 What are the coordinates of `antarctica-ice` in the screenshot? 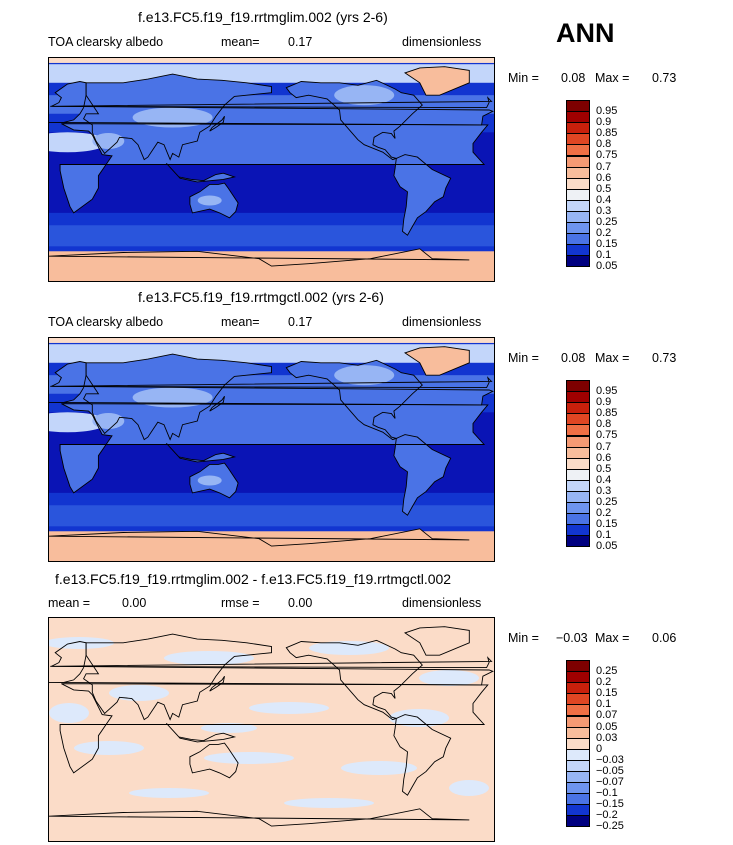 It's located at (259, 537).